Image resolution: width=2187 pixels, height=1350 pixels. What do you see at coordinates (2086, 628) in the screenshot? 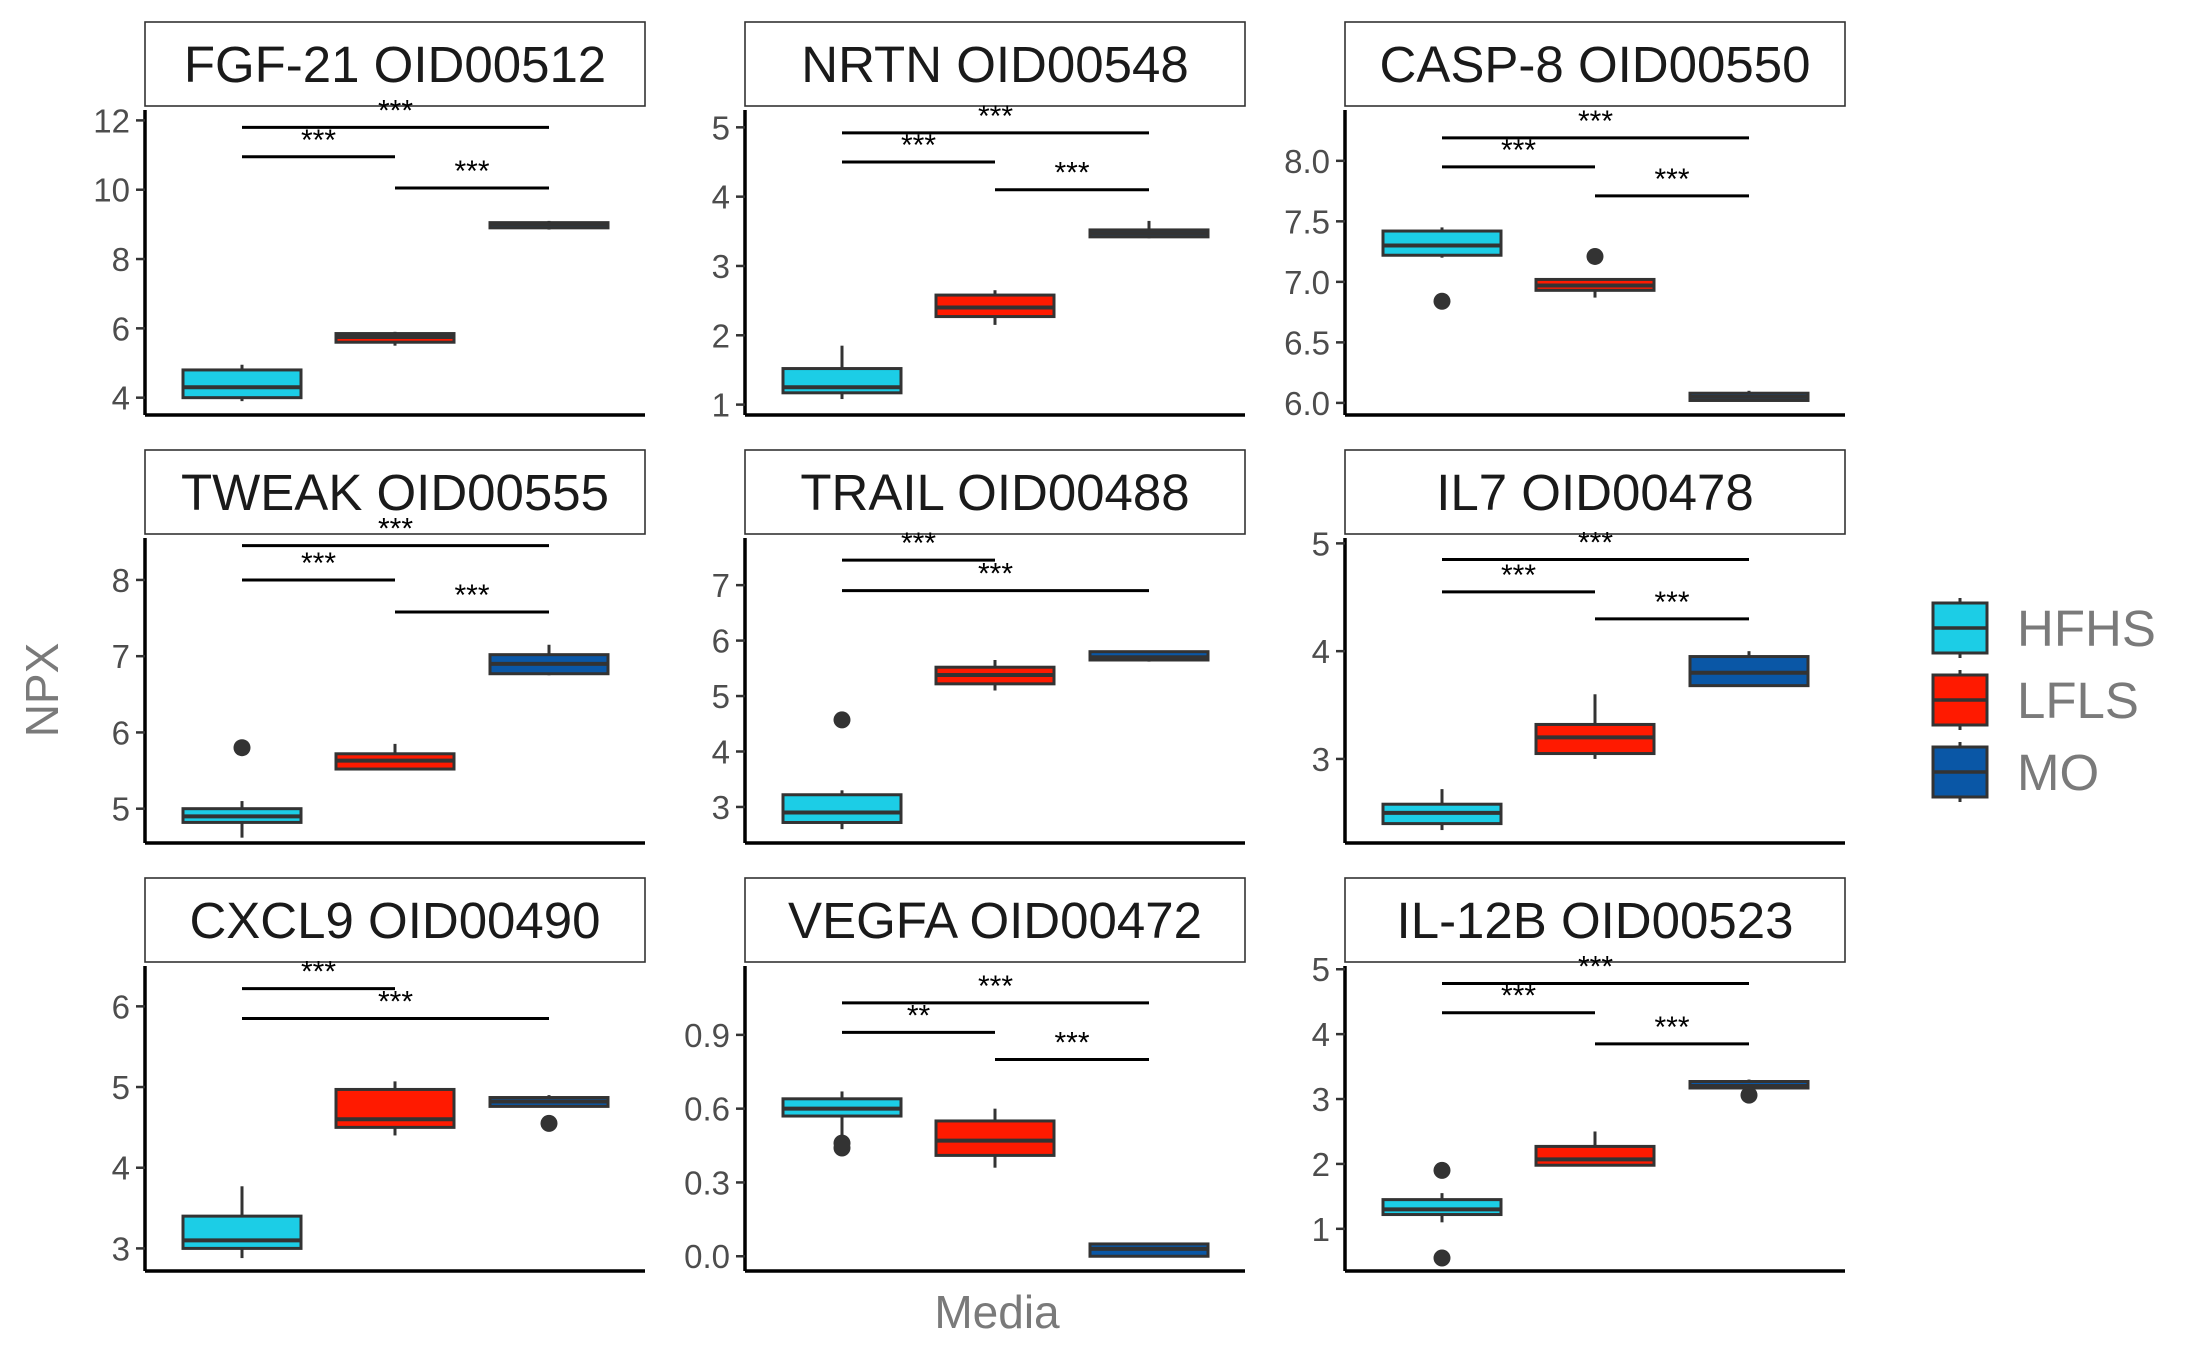
I see `legend-label: HFHS` at bounding box center [2086, 628].